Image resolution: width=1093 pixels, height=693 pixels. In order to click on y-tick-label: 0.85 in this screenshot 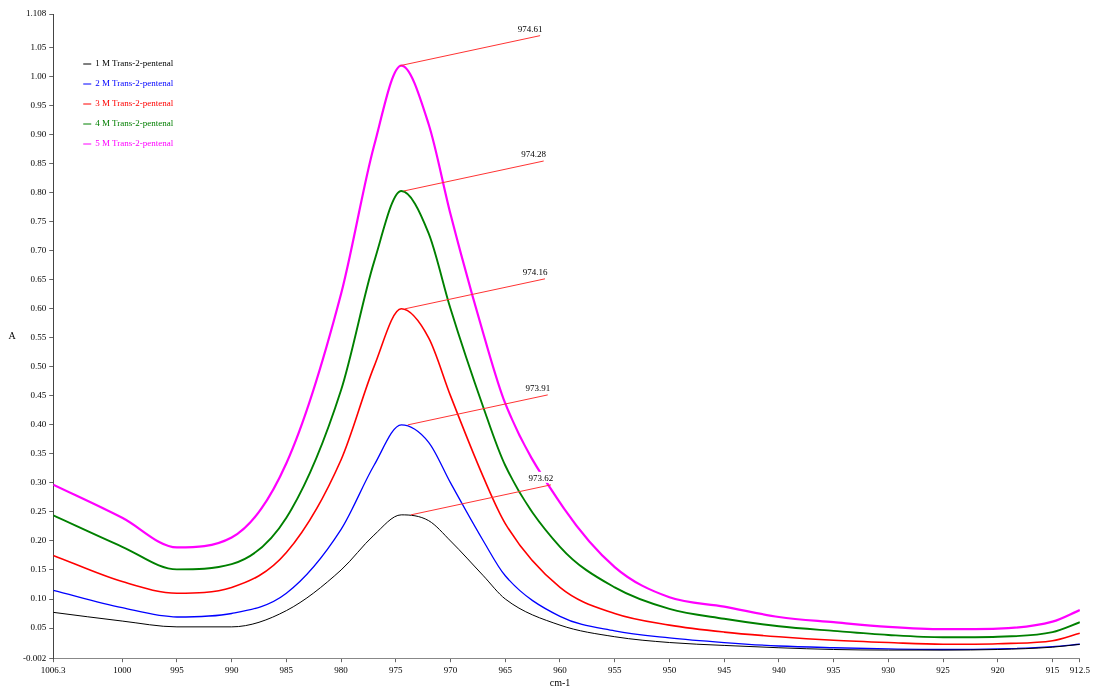, I will do `click(38, 163)`.